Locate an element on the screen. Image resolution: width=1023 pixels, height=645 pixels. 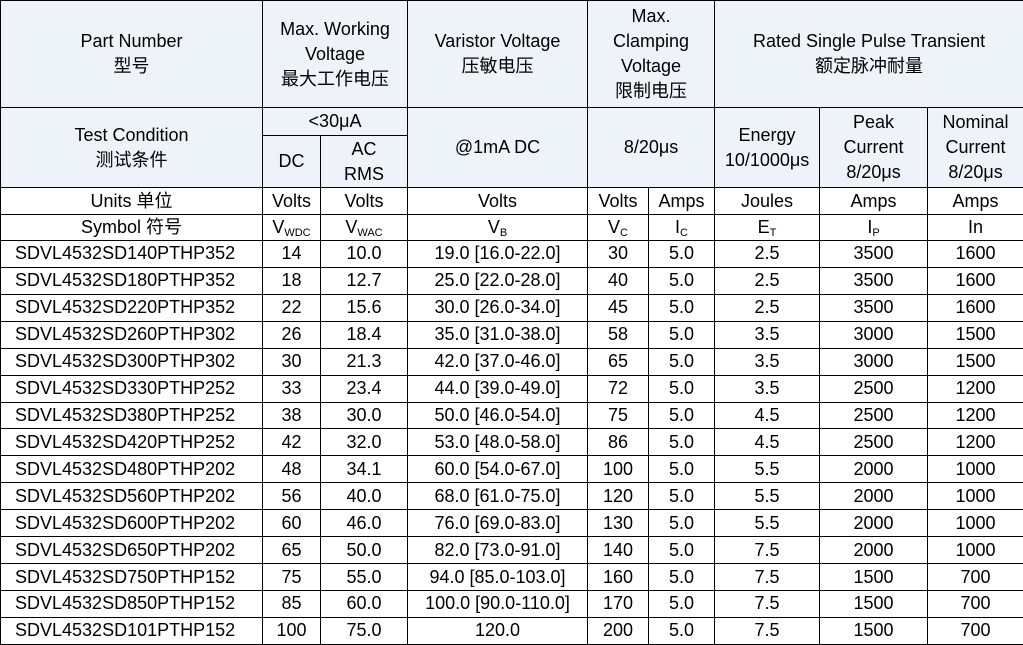
value-cell: 68.0 [61.0-75.0] is located at coordinates (498, 496).